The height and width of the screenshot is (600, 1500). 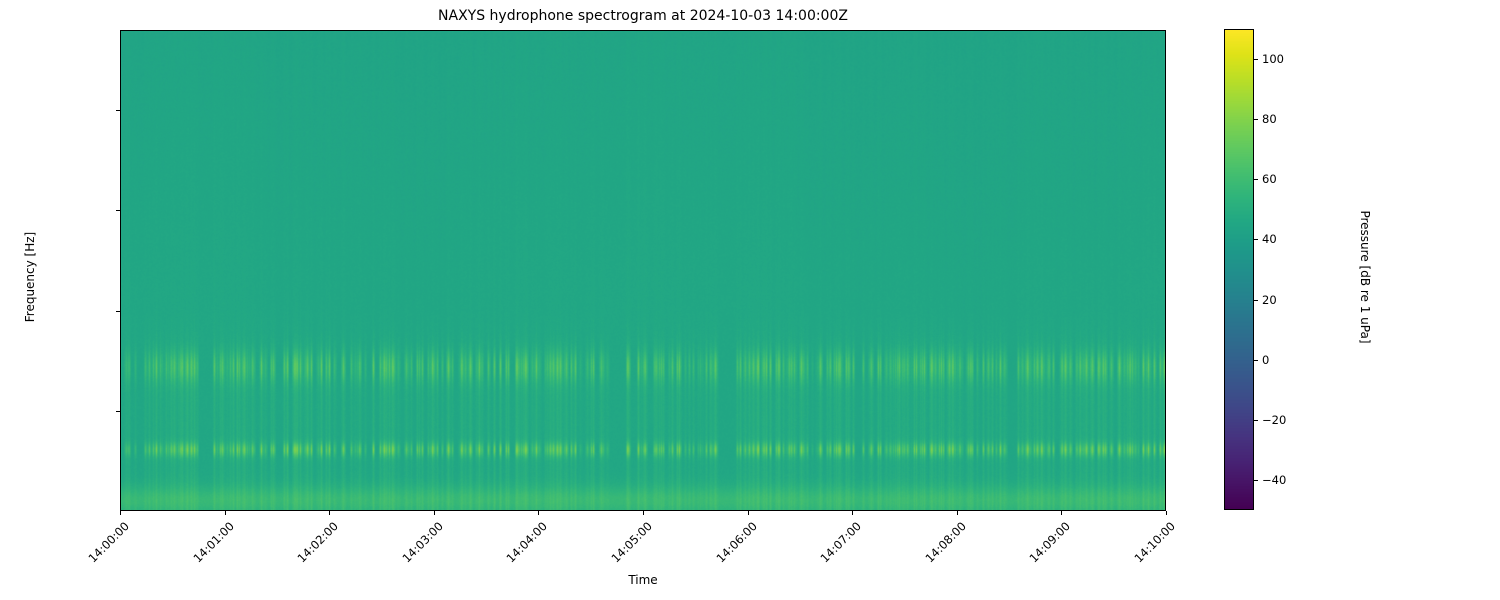 What do you see at coordinates (1269, 119) in the screenshot?
I see `colorbar-tick-label: 80` at bounding box center [1269, 119].